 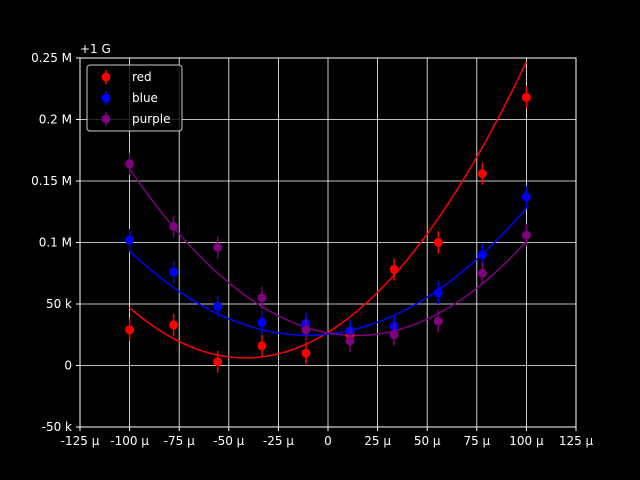 What do you see at coordinates (129, 441) in the screenshot?
I see `x-tick-label: -100 μ` at bounding box center [129, 441].